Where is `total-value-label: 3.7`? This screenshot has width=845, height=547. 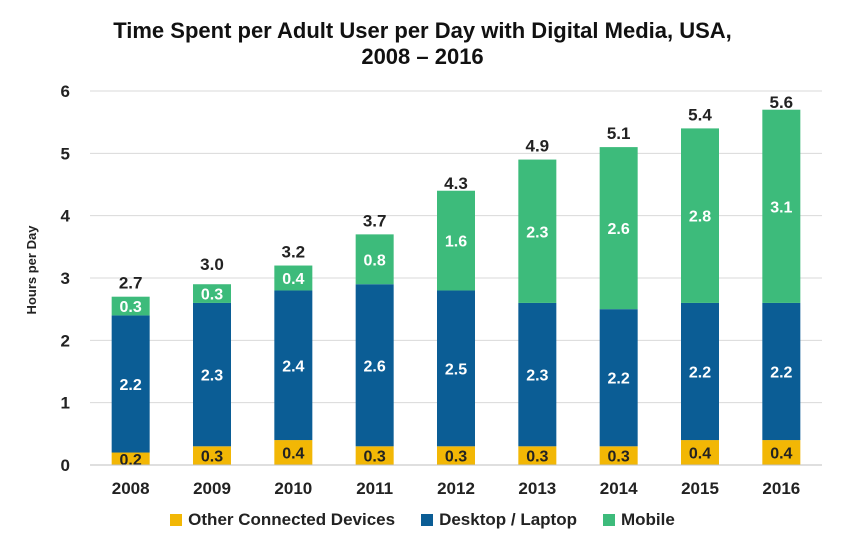 total-value-label: 3.7 is located at coordinates (375, 220).